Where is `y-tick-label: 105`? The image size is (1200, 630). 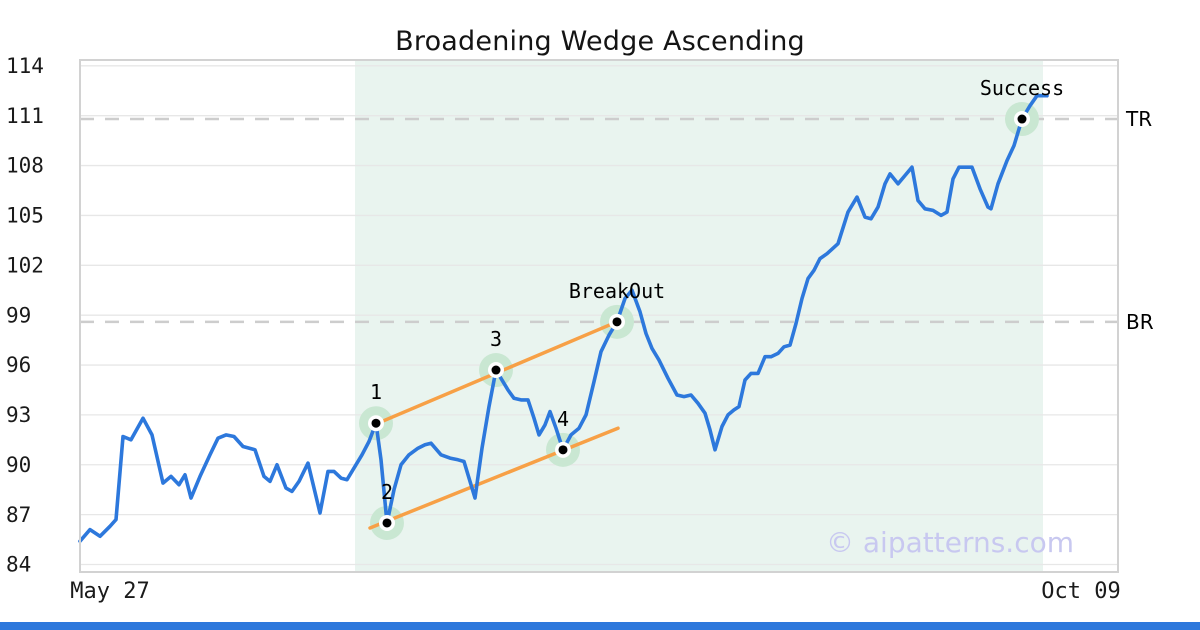 y-tick-label: 105 is located at coordinates (25, 216).